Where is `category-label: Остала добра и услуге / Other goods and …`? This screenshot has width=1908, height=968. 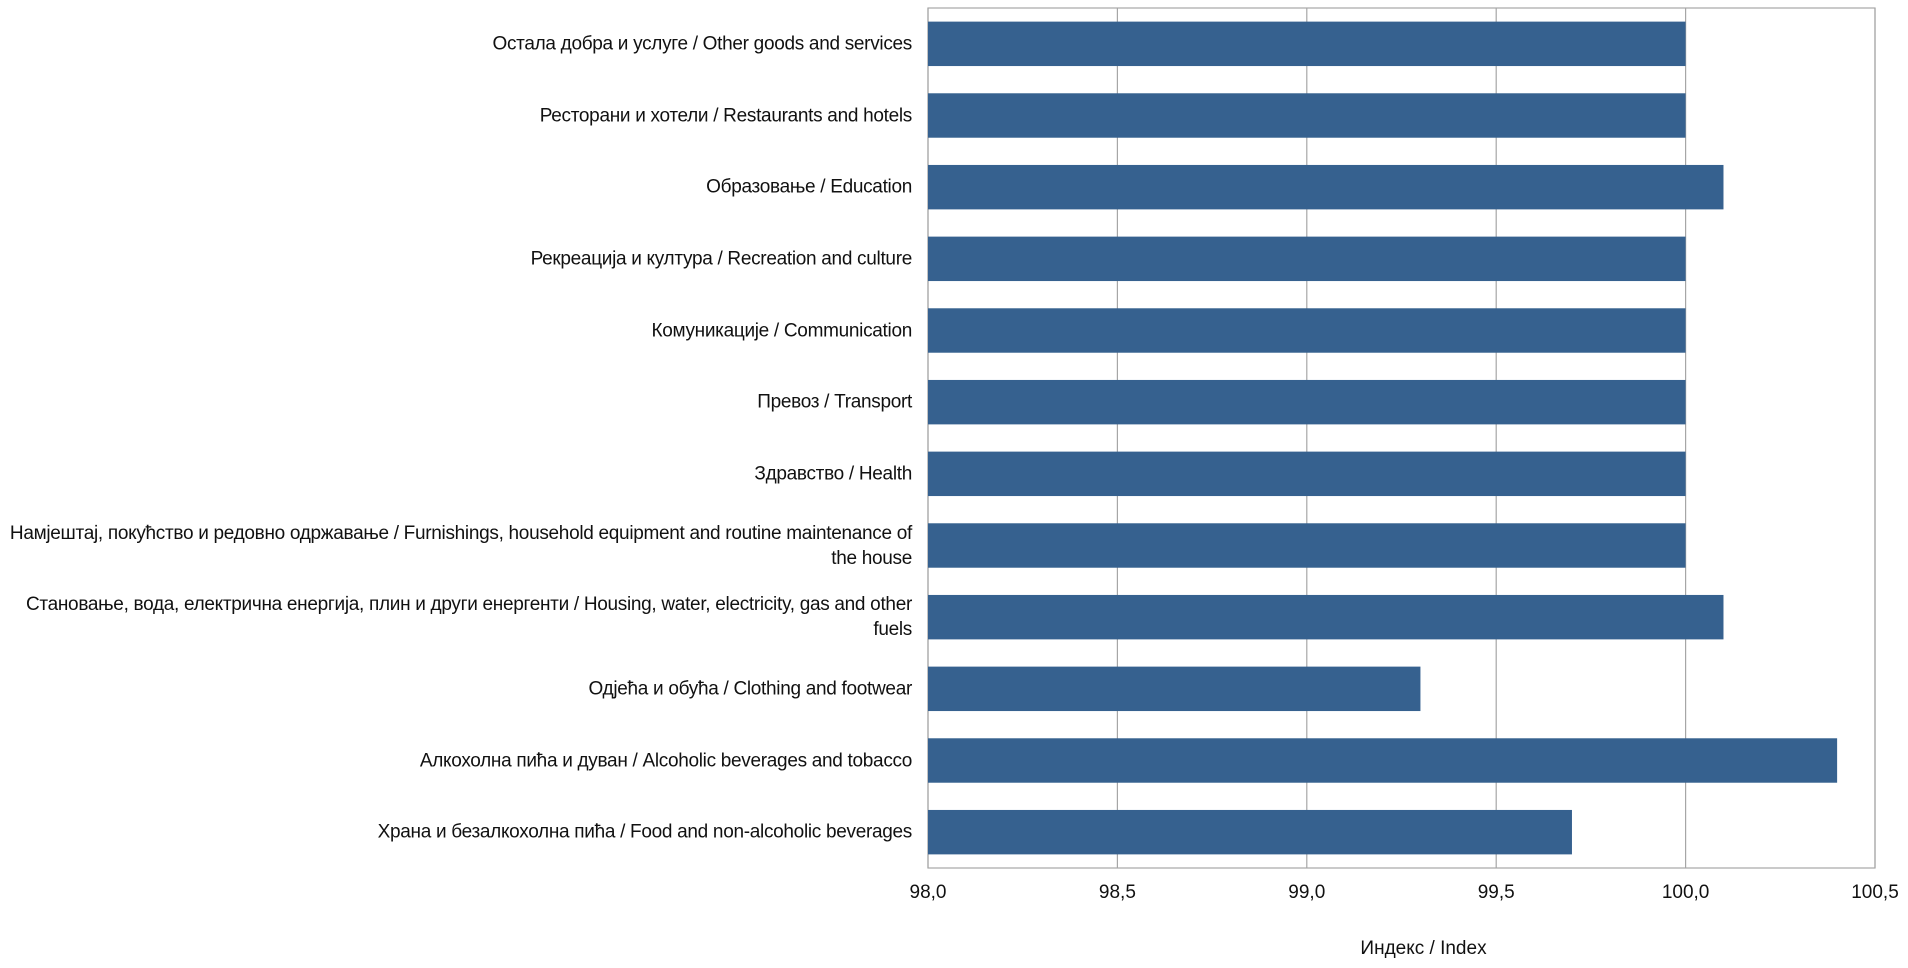
category-label: Остала добра и услуге / Other goods and … is located at coordinates (702, 44).